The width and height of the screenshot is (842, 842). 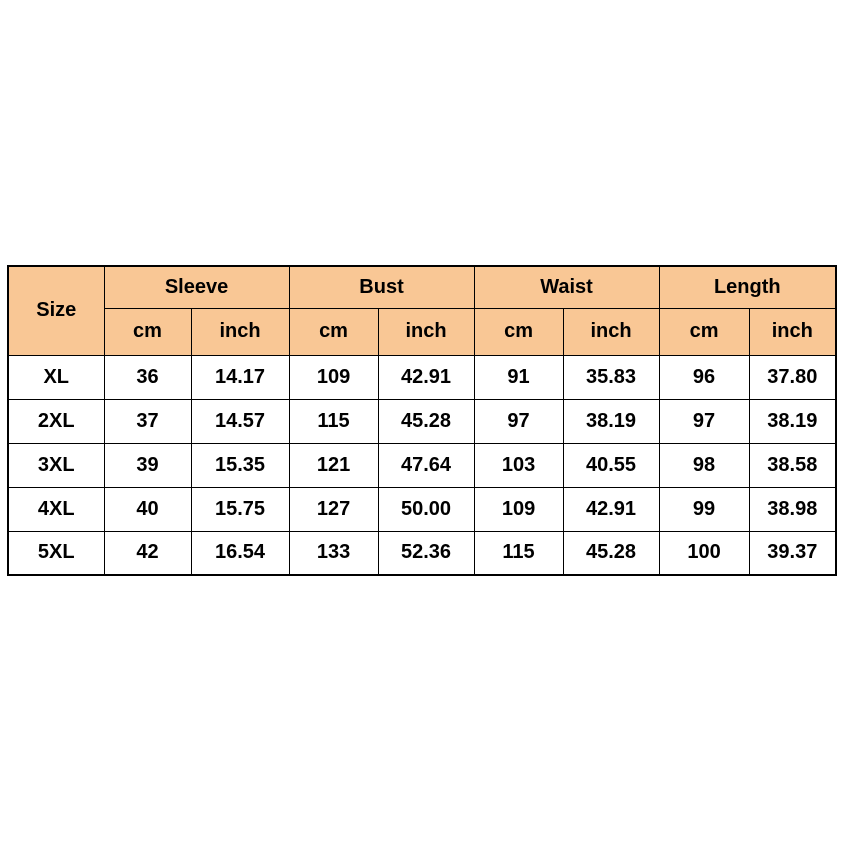 What do you see at coordinates (426, 421) in the screenshot?
I see `bust-inch-cell: 45.28` at bounding box center [426, 421].